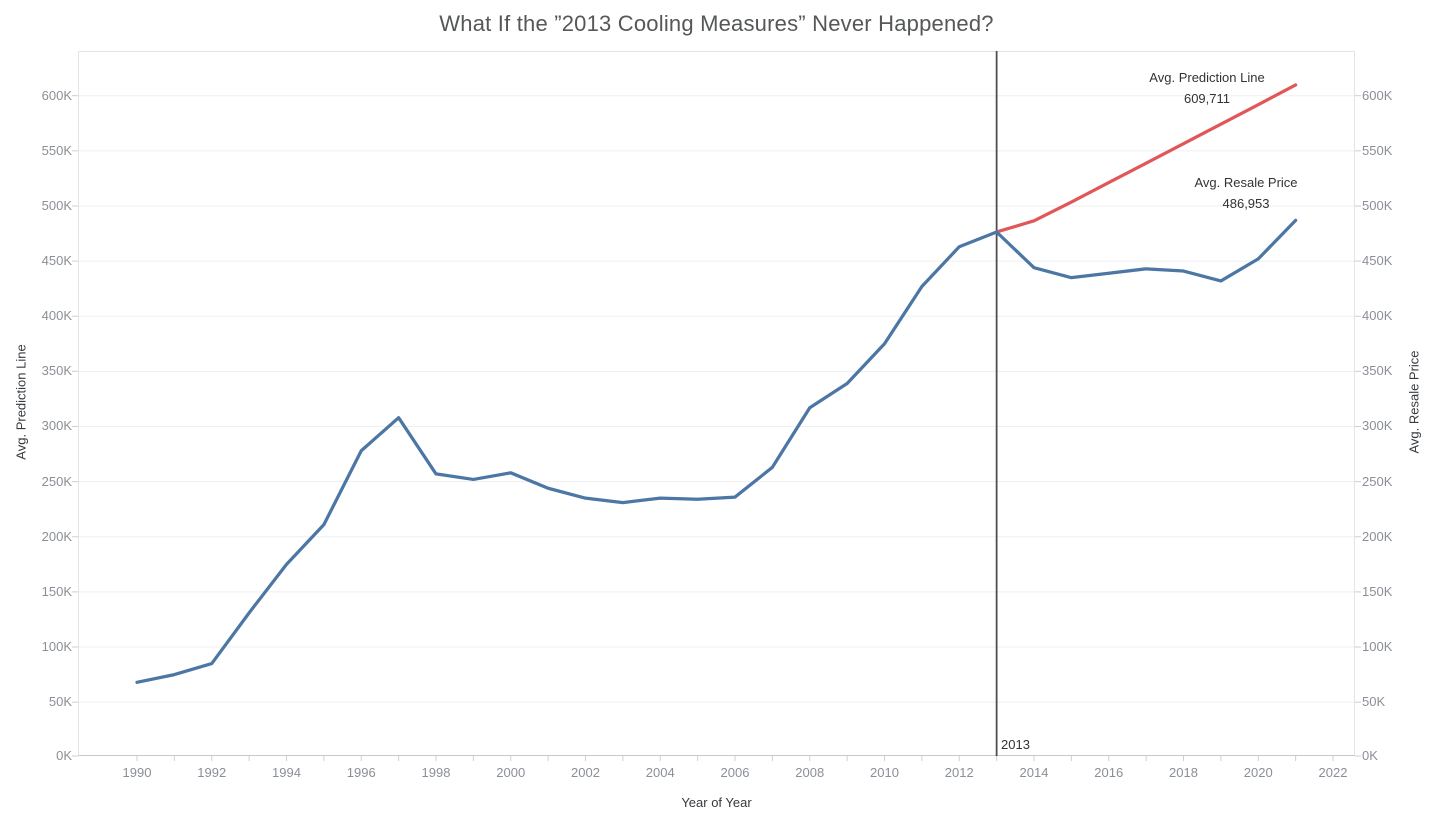  What do you see at coordinates (212, 772) in the screenshot?
I see `x-tick-label: 1992` at bounding box center [212, 772].